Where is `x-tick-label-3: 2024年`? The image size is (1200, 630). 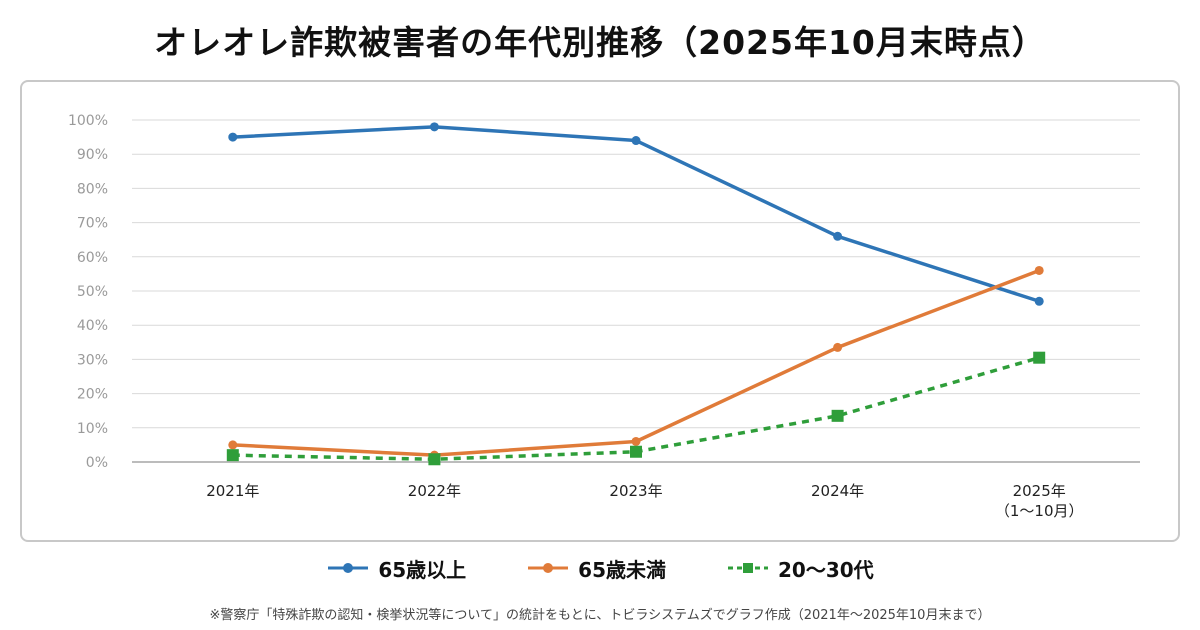
x-tick-label-3: 2024年 is located at coordinates (837, 491).